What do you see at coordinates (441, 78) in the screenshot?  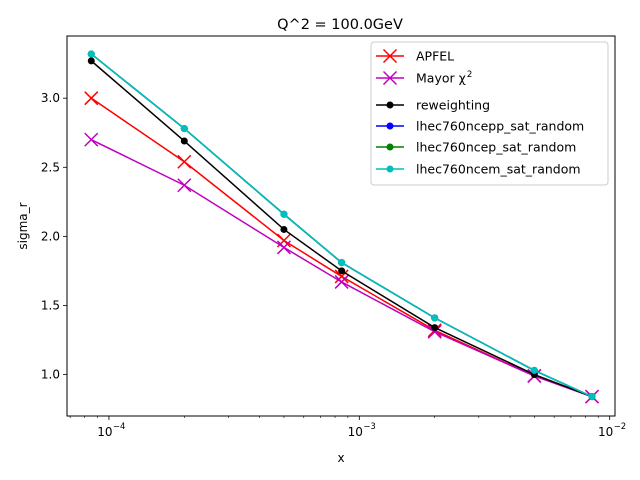 I see `legend-label: Mayor χ` at bounding box center [441, 78].